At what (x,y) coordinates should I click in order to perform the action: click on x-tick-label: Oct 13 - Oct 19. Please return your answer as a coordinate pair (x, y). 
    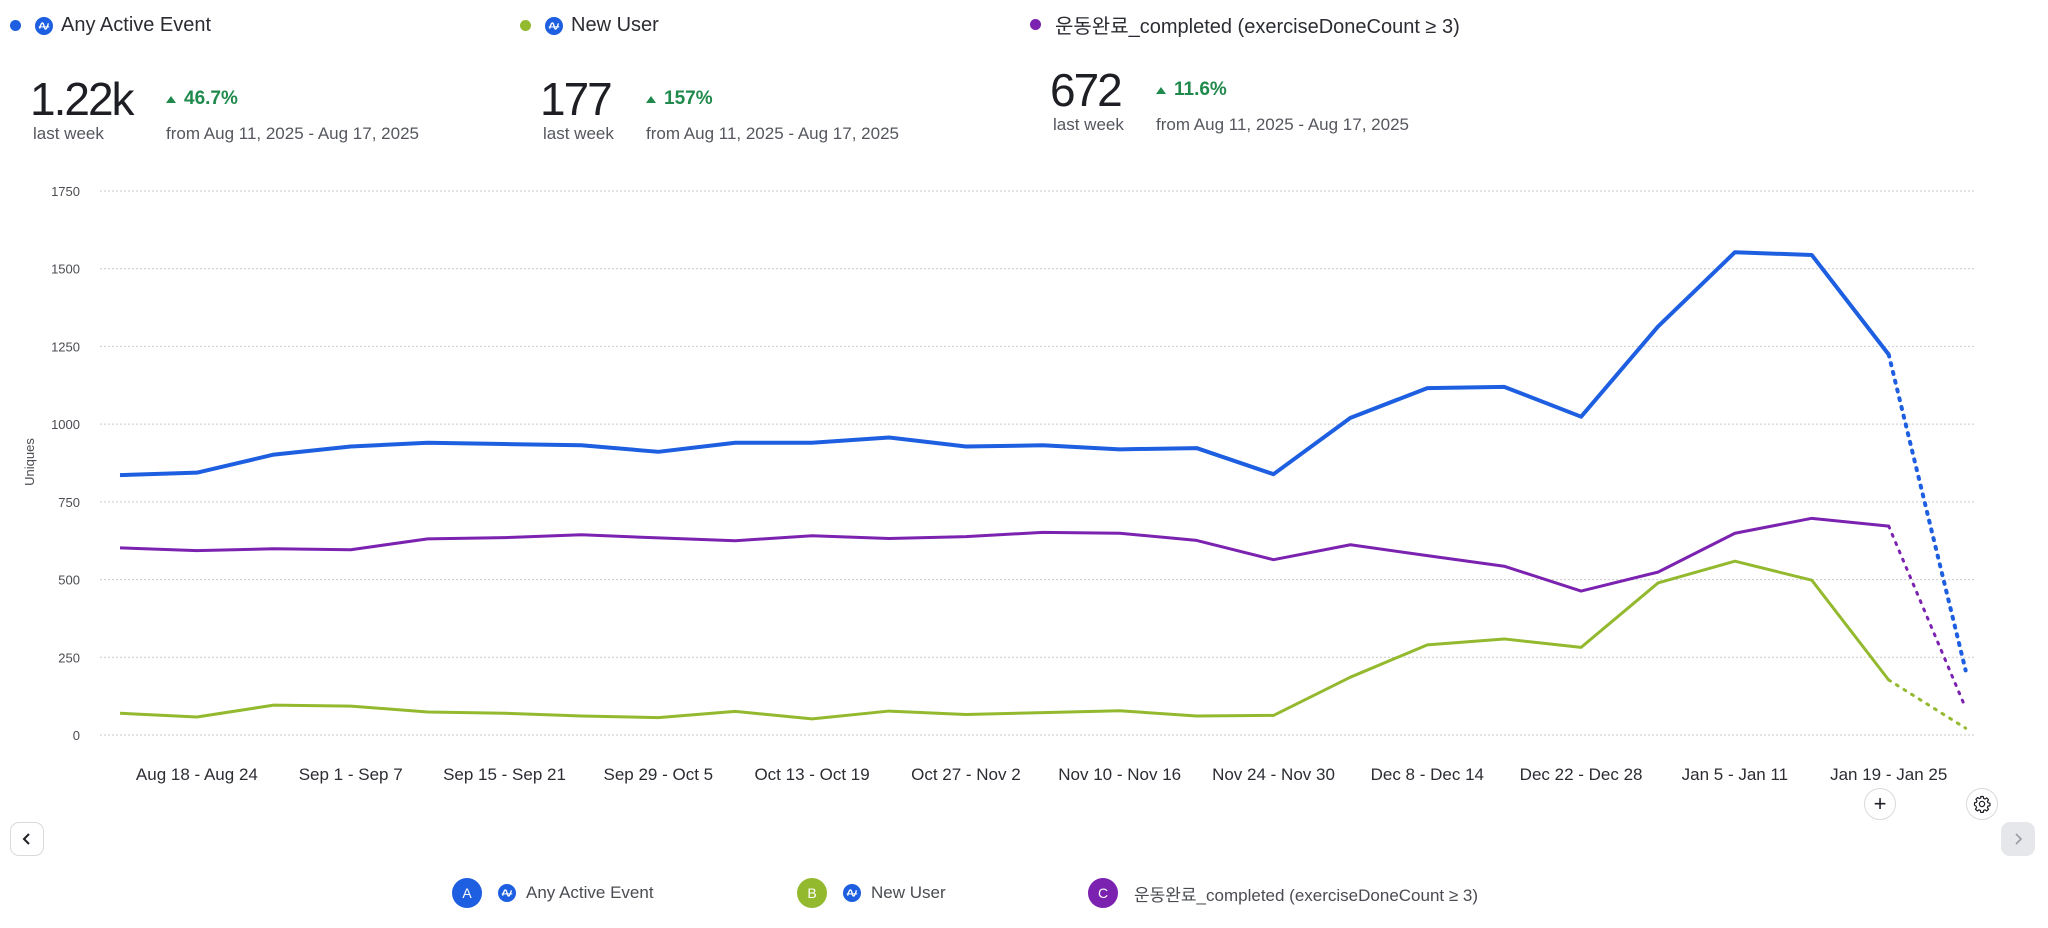
    Looking at the image, I should click on (811, 774).